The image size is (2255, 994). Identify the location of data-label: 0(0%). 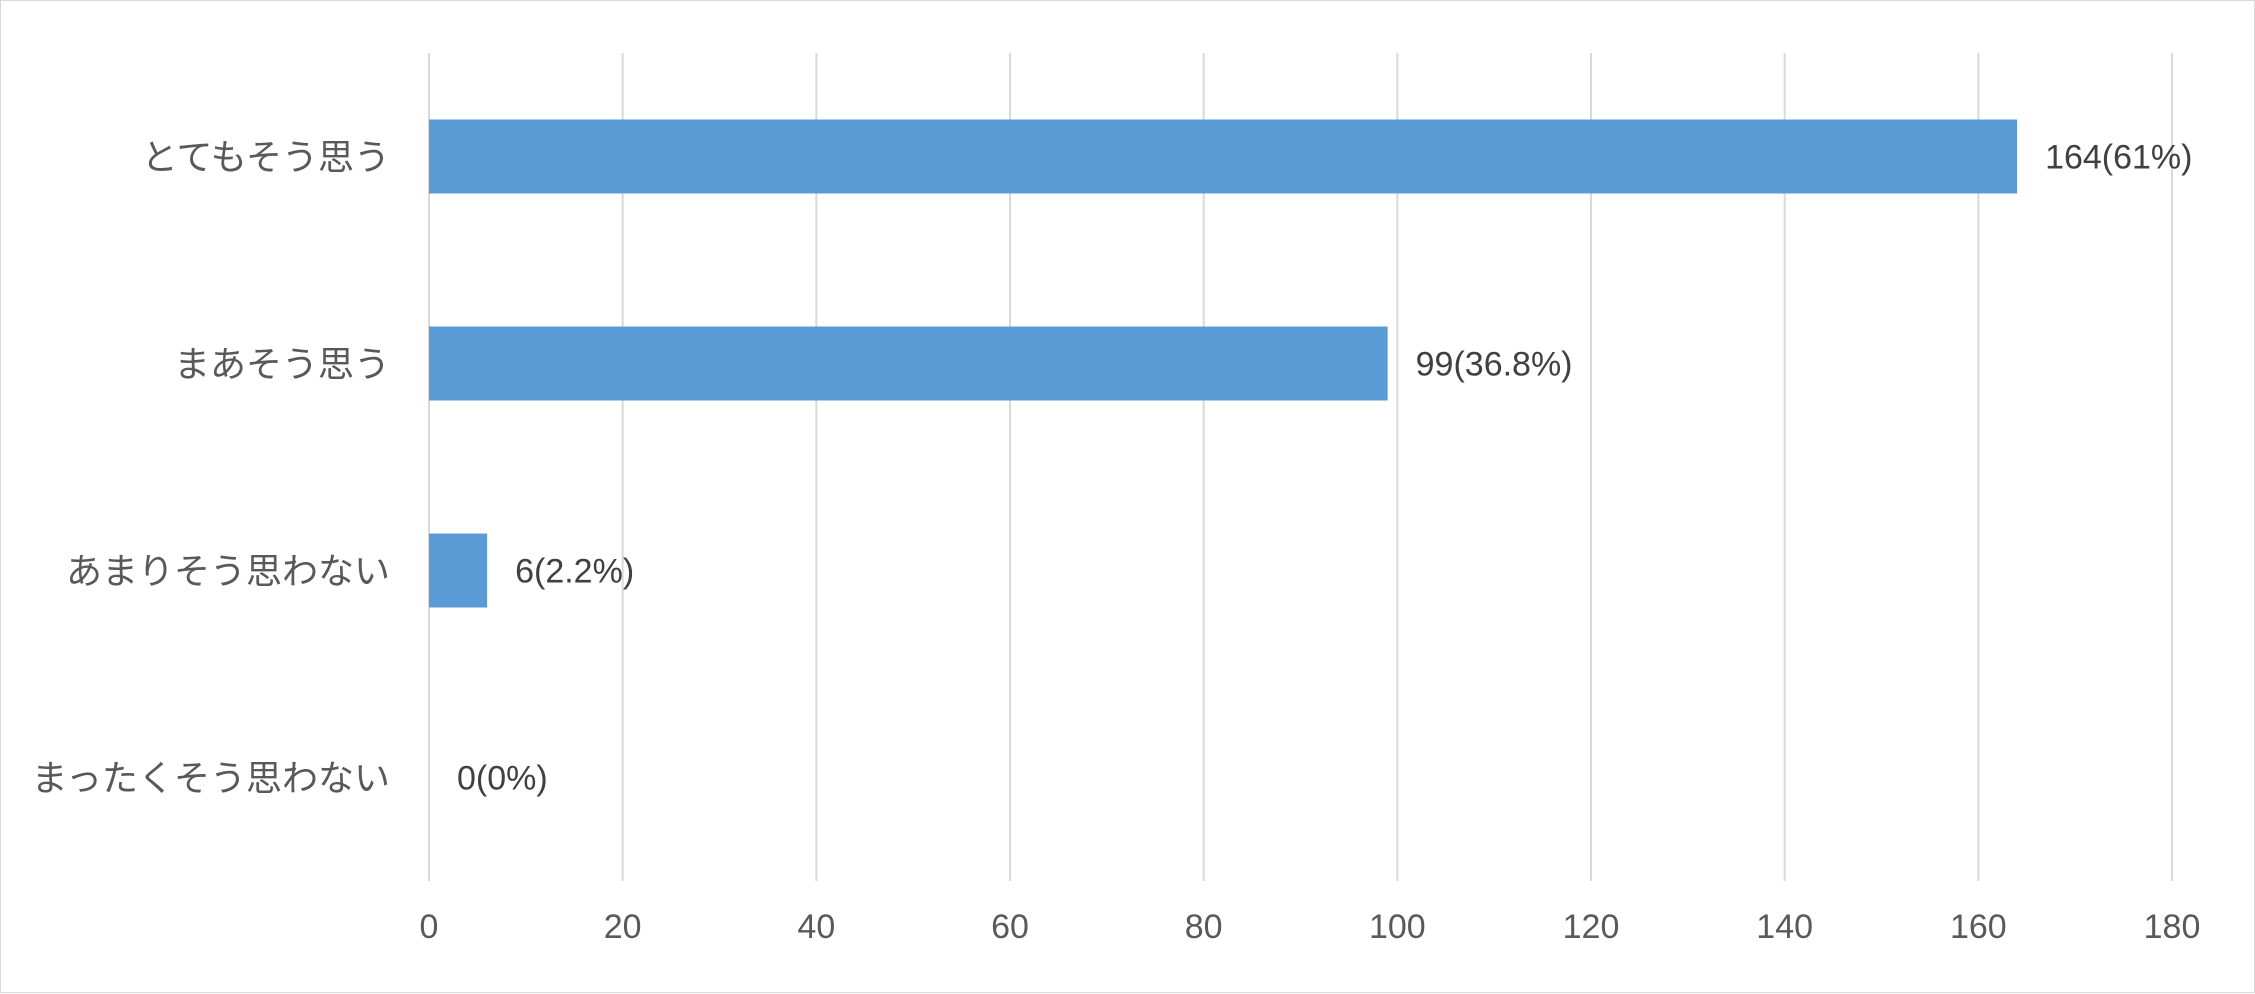
(502, 779).